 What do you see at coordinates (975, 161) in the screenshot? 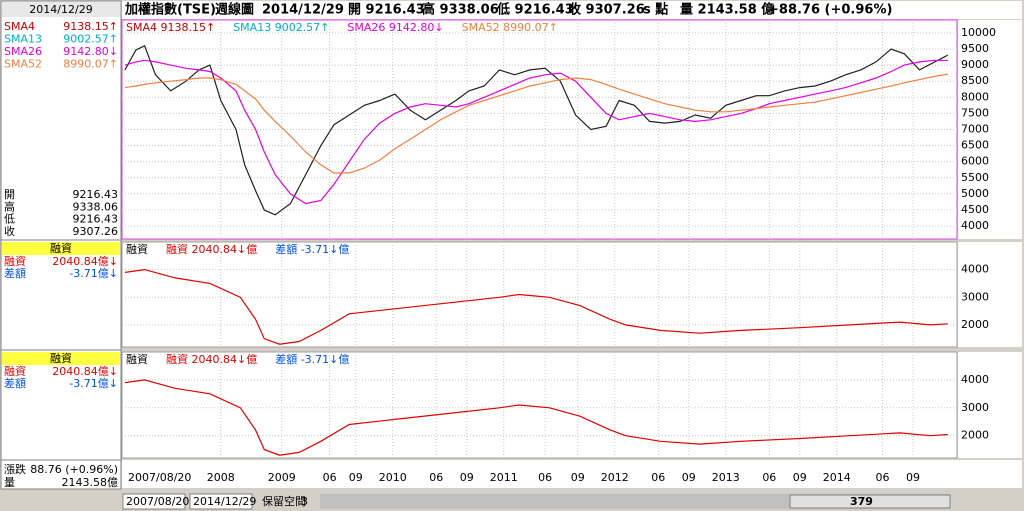
I see `y-tick-label: 6000` at bounding box center [975, 161].